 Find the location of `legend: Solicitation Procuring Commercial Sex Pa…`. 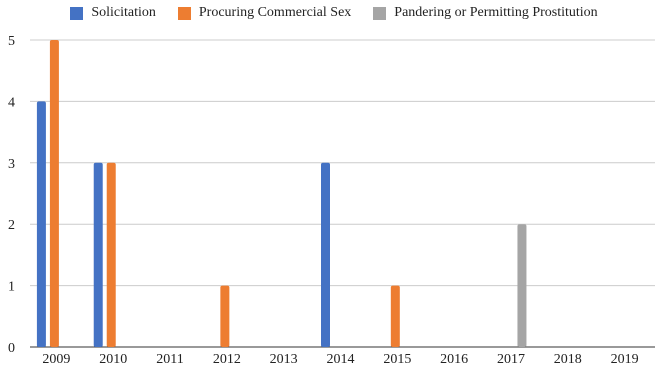

legend: Solicitation Procuring Commercial Sex Pa… is located at coordinates (334, 13).